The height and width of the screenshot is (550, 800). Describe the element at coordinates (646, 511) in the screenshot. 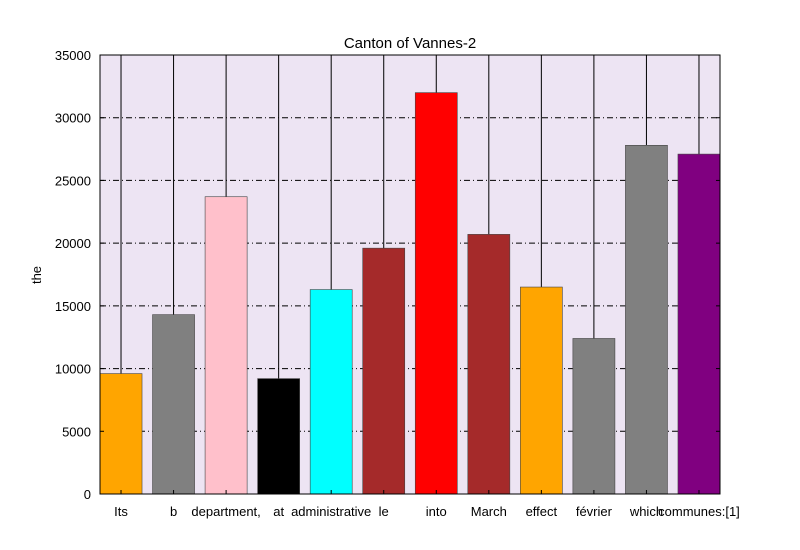

I see `x-tick-label: which` at that location.